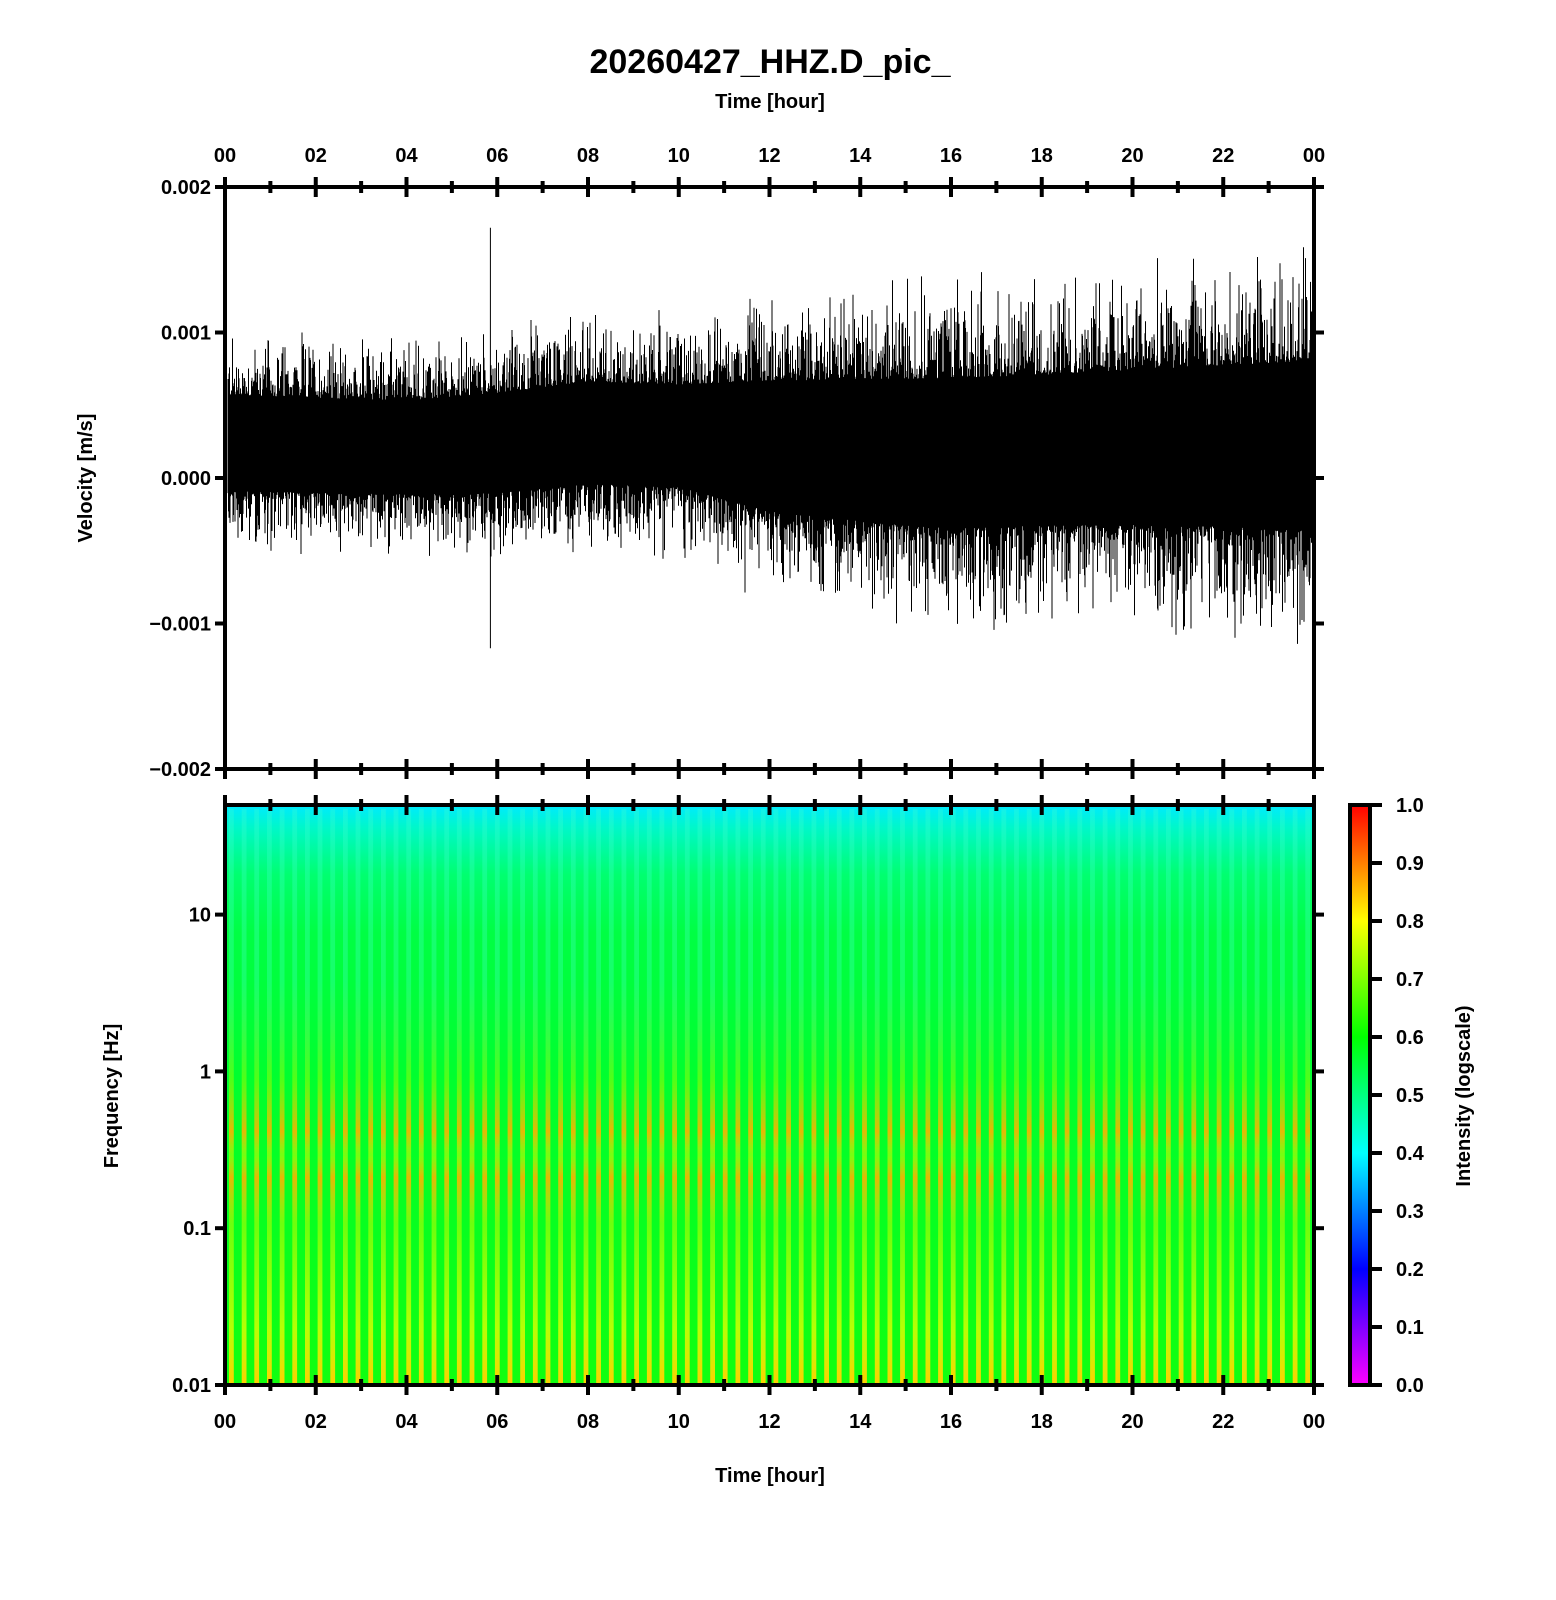  What do you see at coordinates (186, 479) in the screenshot?
I see `velocity-y-tick-label: 0.000` at bounding box center [186, 479].